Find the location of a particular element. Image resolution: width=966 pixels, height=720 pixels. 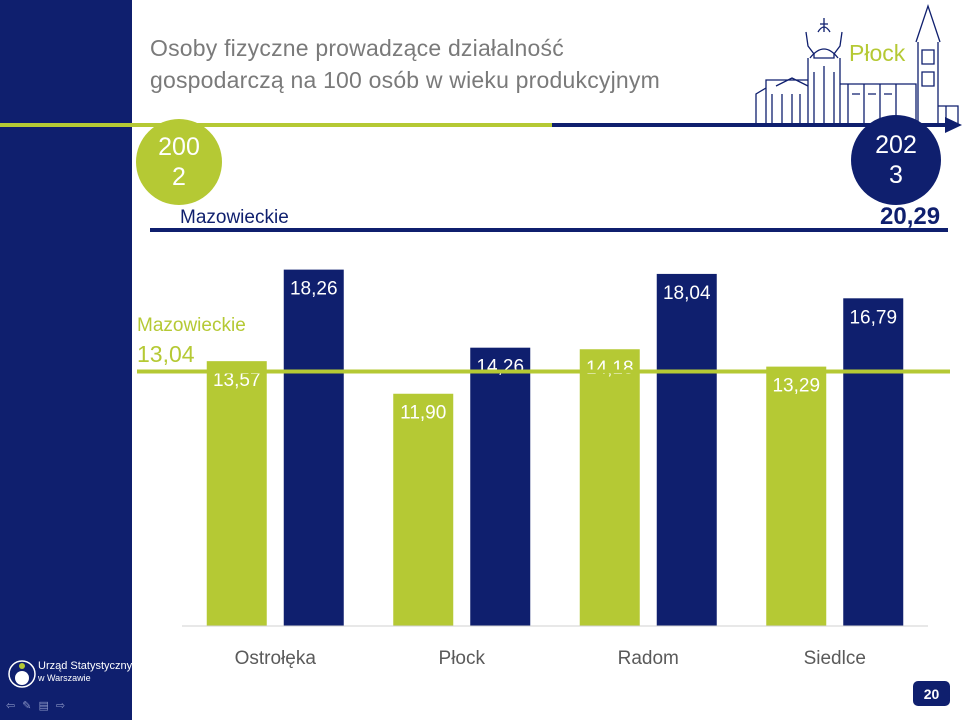

category-label-0: Ostrołęka is located at coordinates (276, 658).